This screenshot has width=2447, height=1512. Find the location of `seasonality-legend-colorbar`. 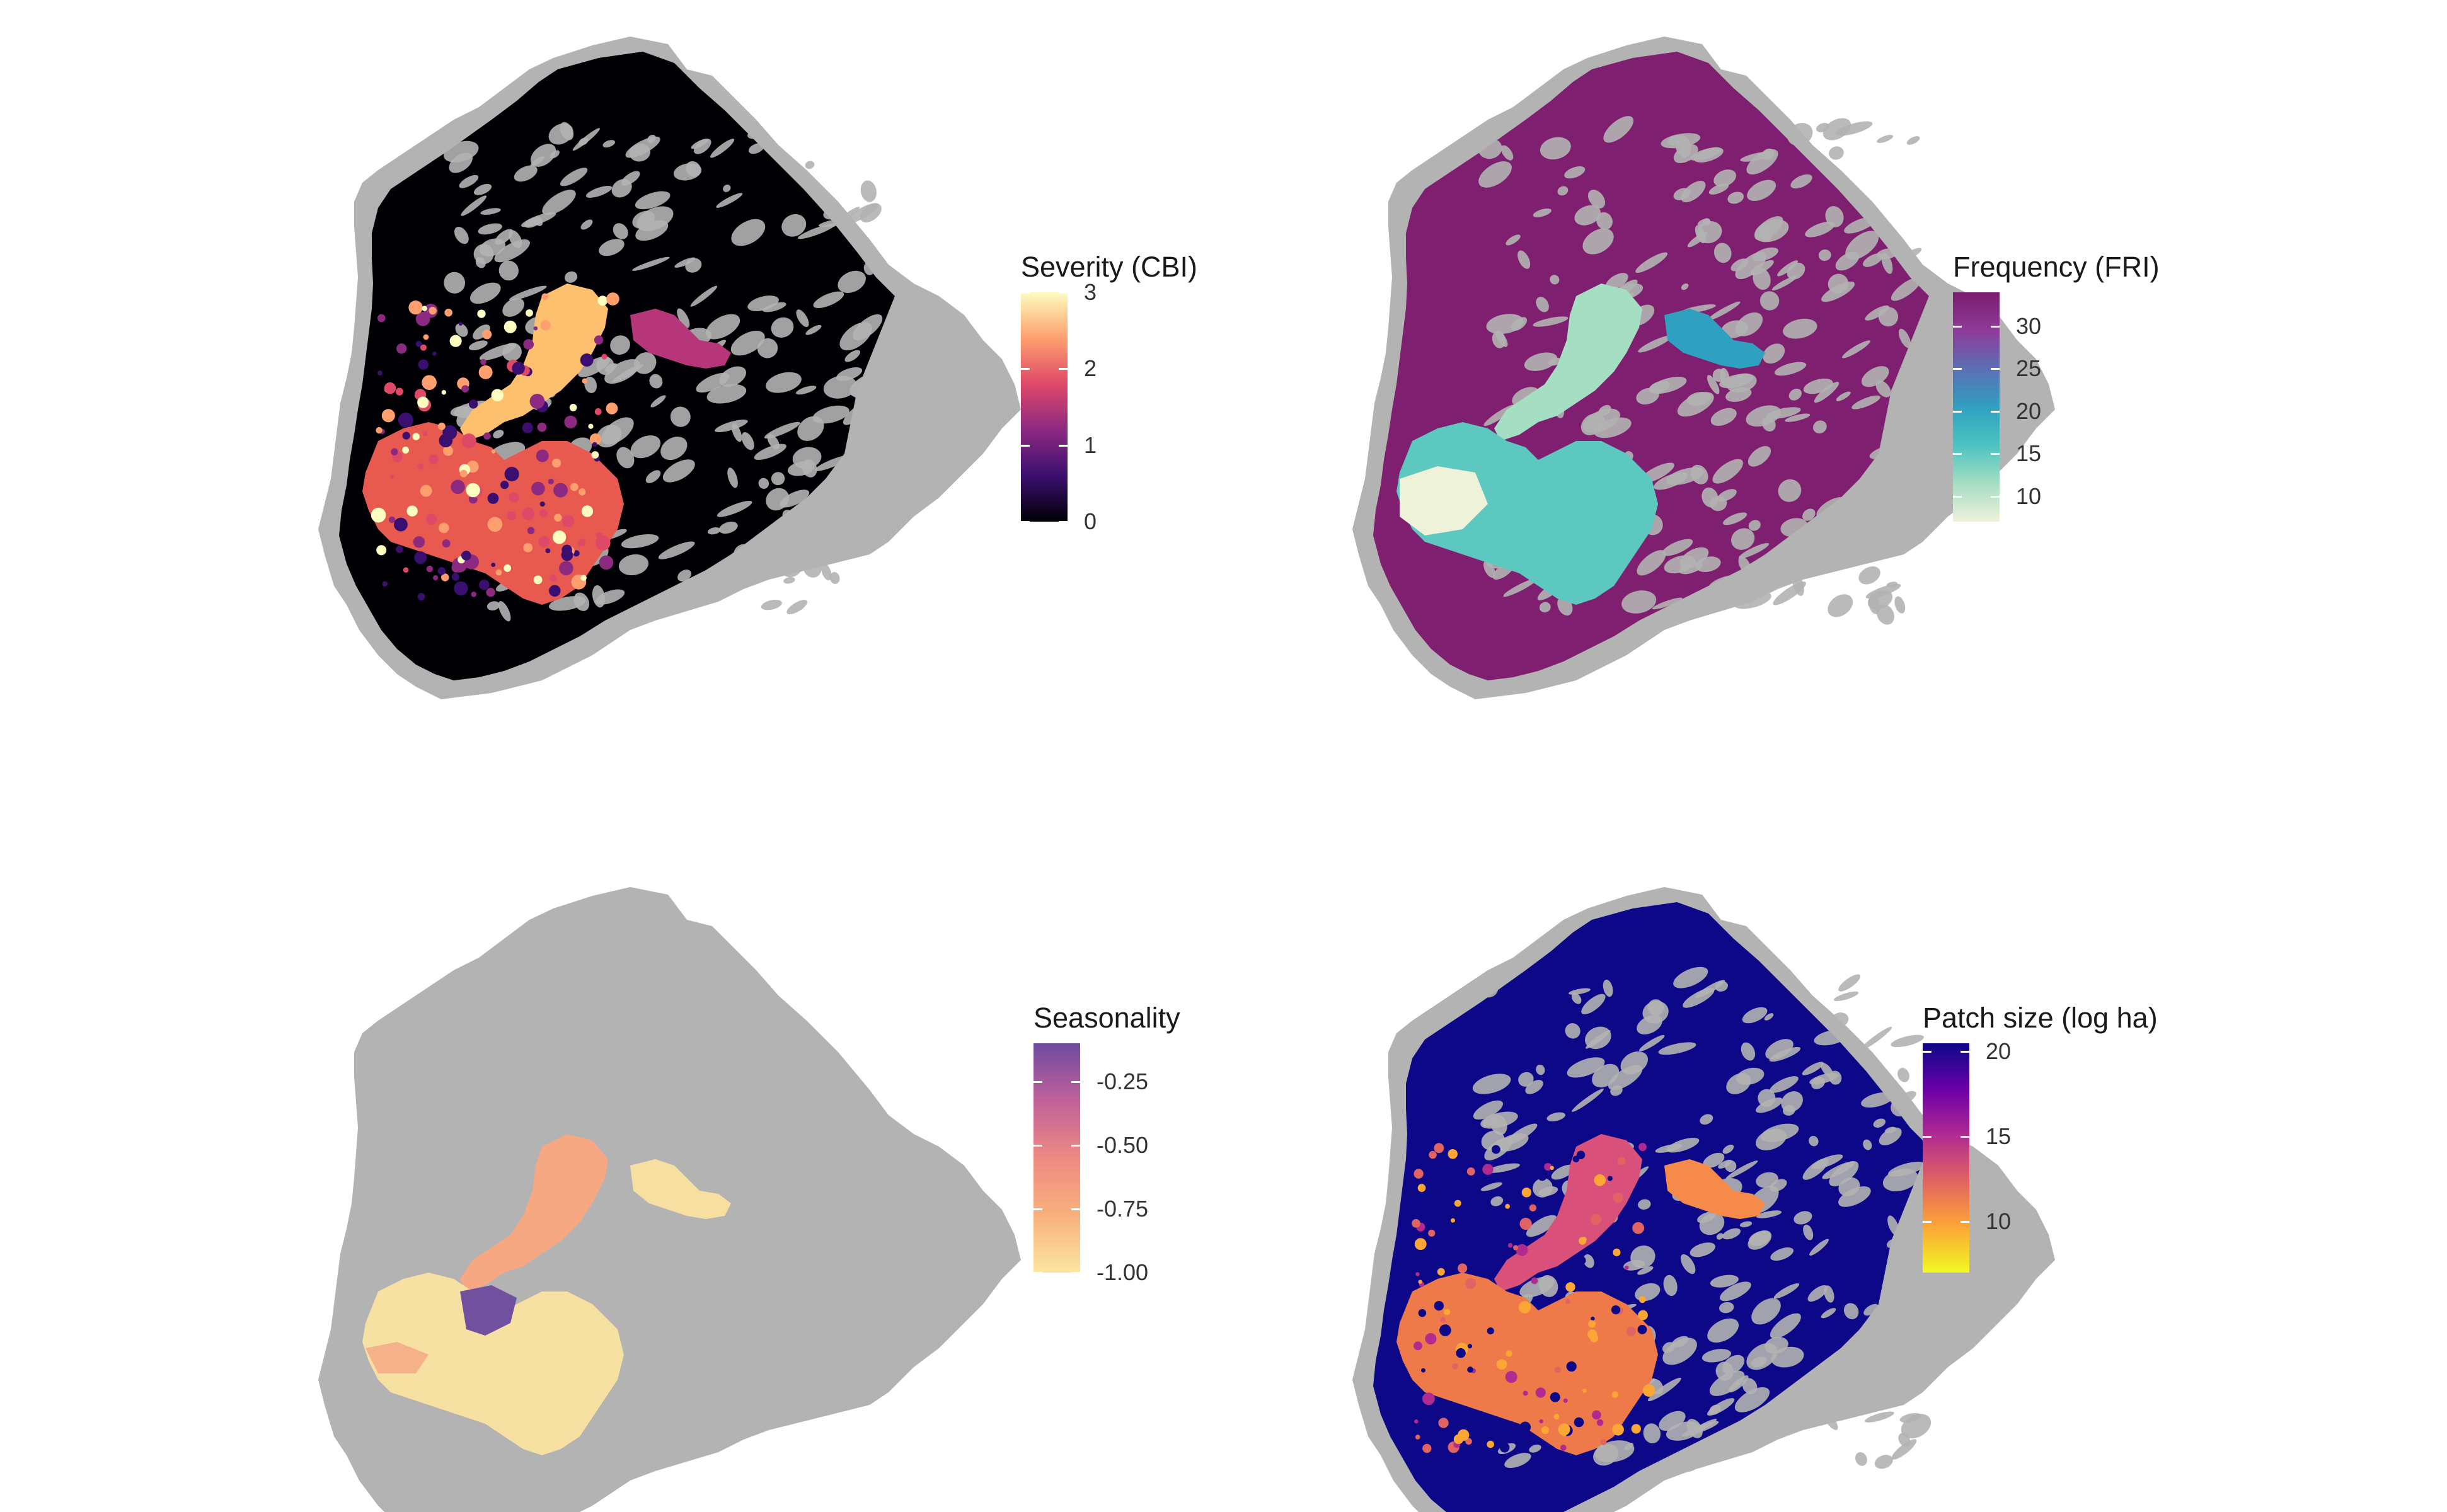

seasonality-legend-colorbar is located at coordinates (1056, 1158).